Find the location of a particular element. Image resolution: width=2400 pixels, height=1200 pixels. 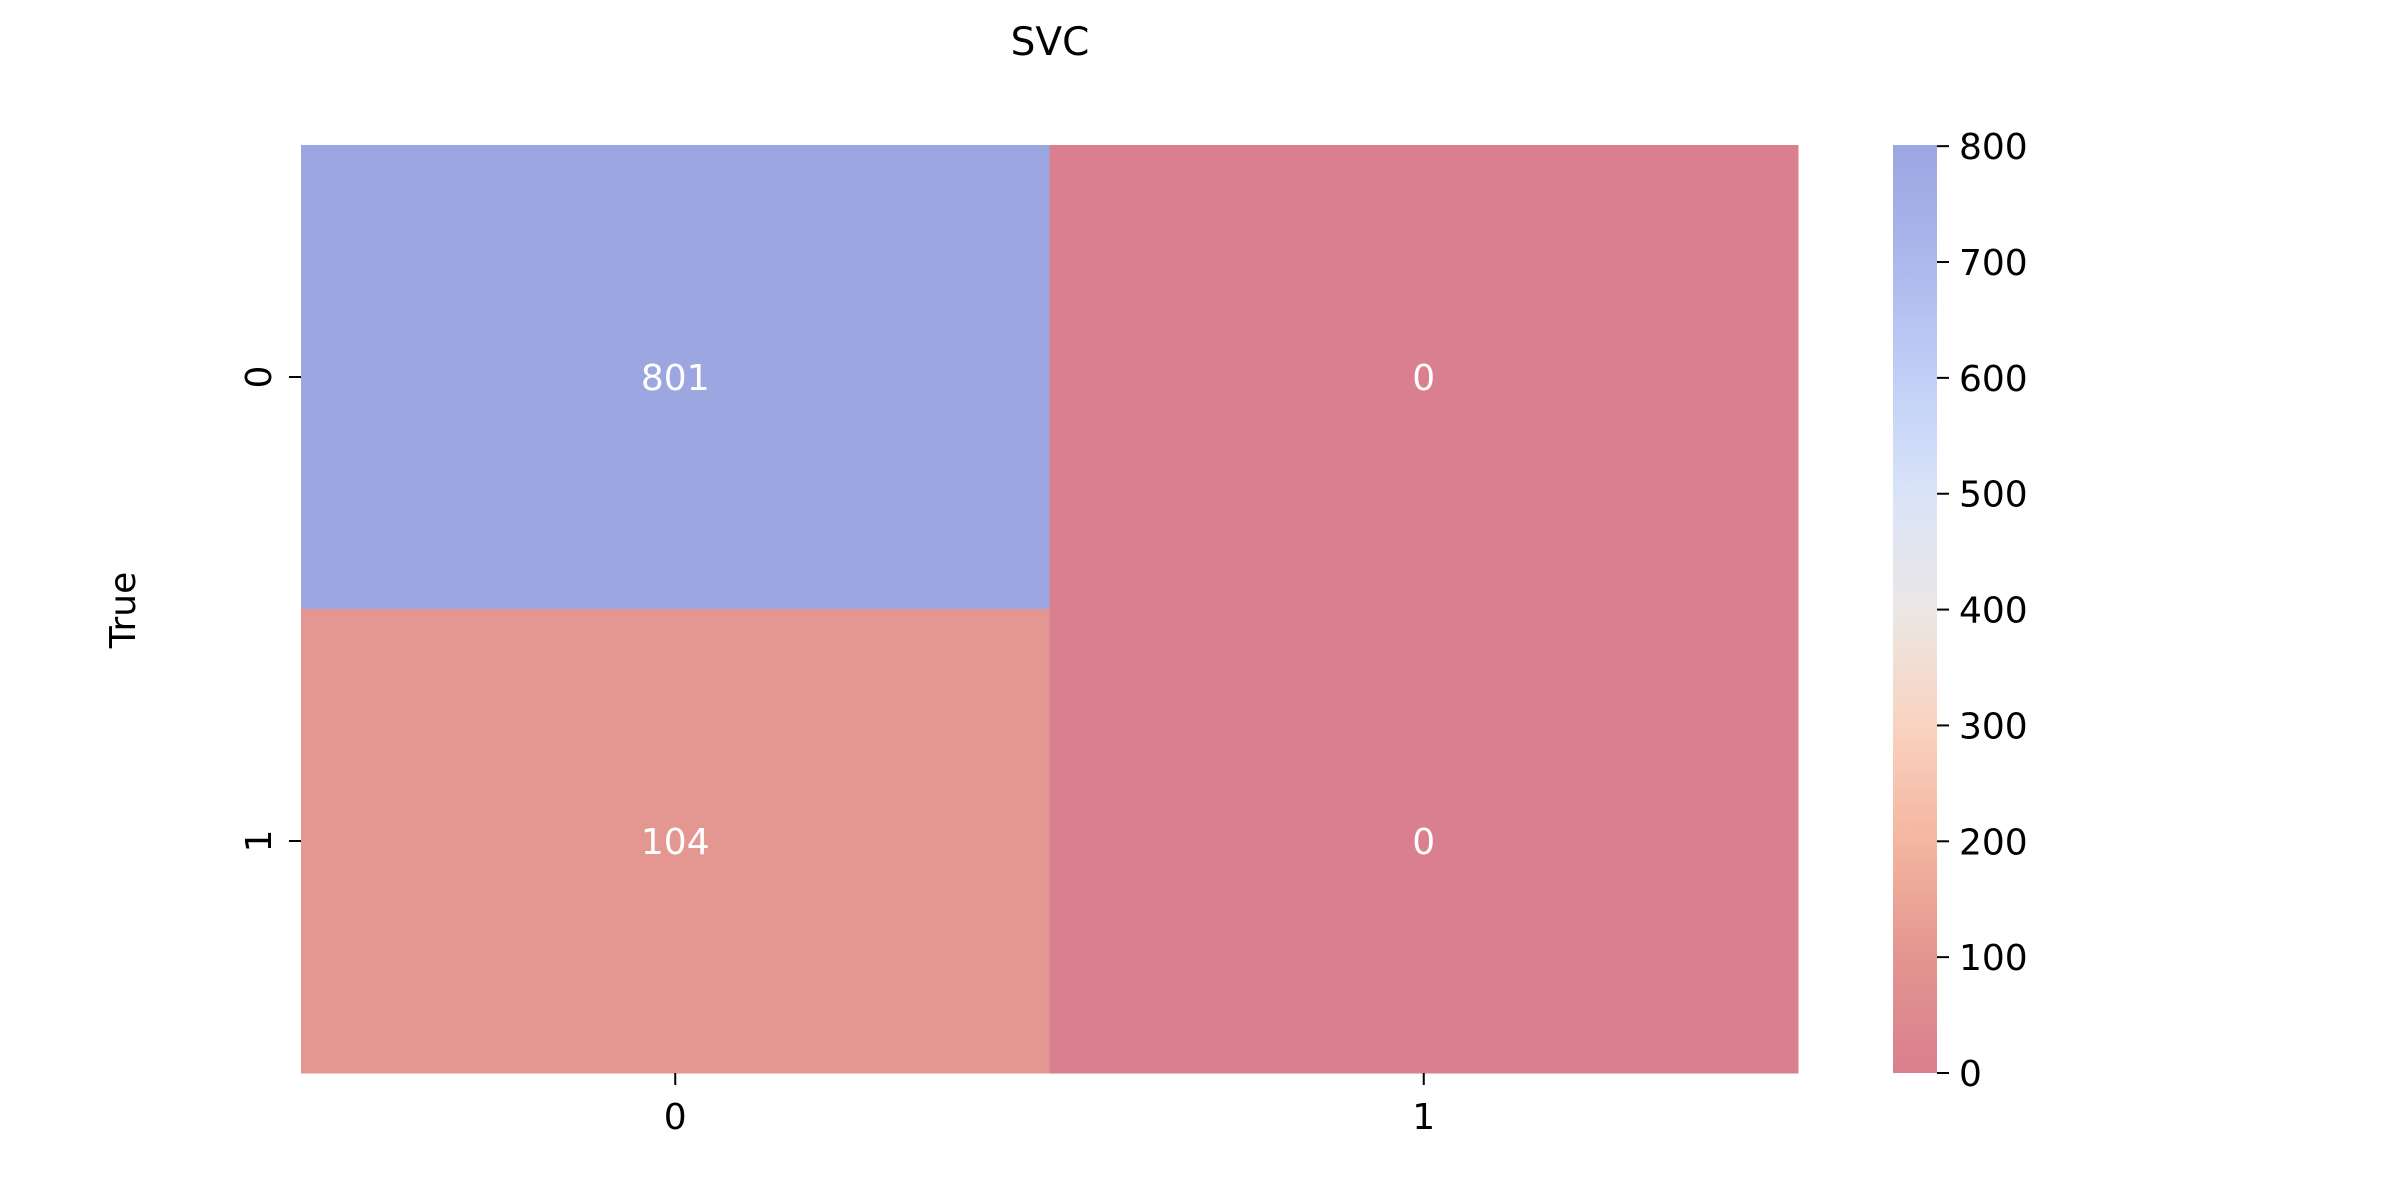

y-tick-label: 1 is located at coordinates (259, 841).